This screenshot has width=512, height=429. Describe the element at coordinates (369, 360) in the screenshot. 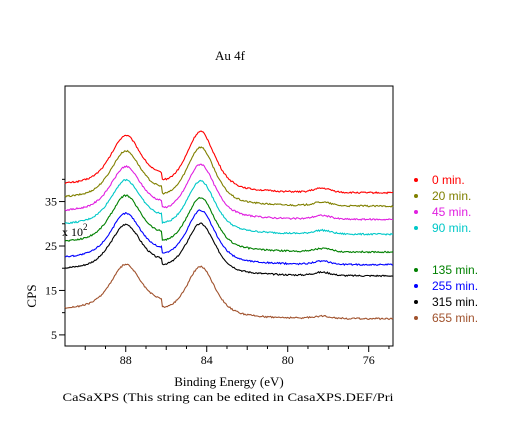

I see `x-tick-label: 76` at that location.